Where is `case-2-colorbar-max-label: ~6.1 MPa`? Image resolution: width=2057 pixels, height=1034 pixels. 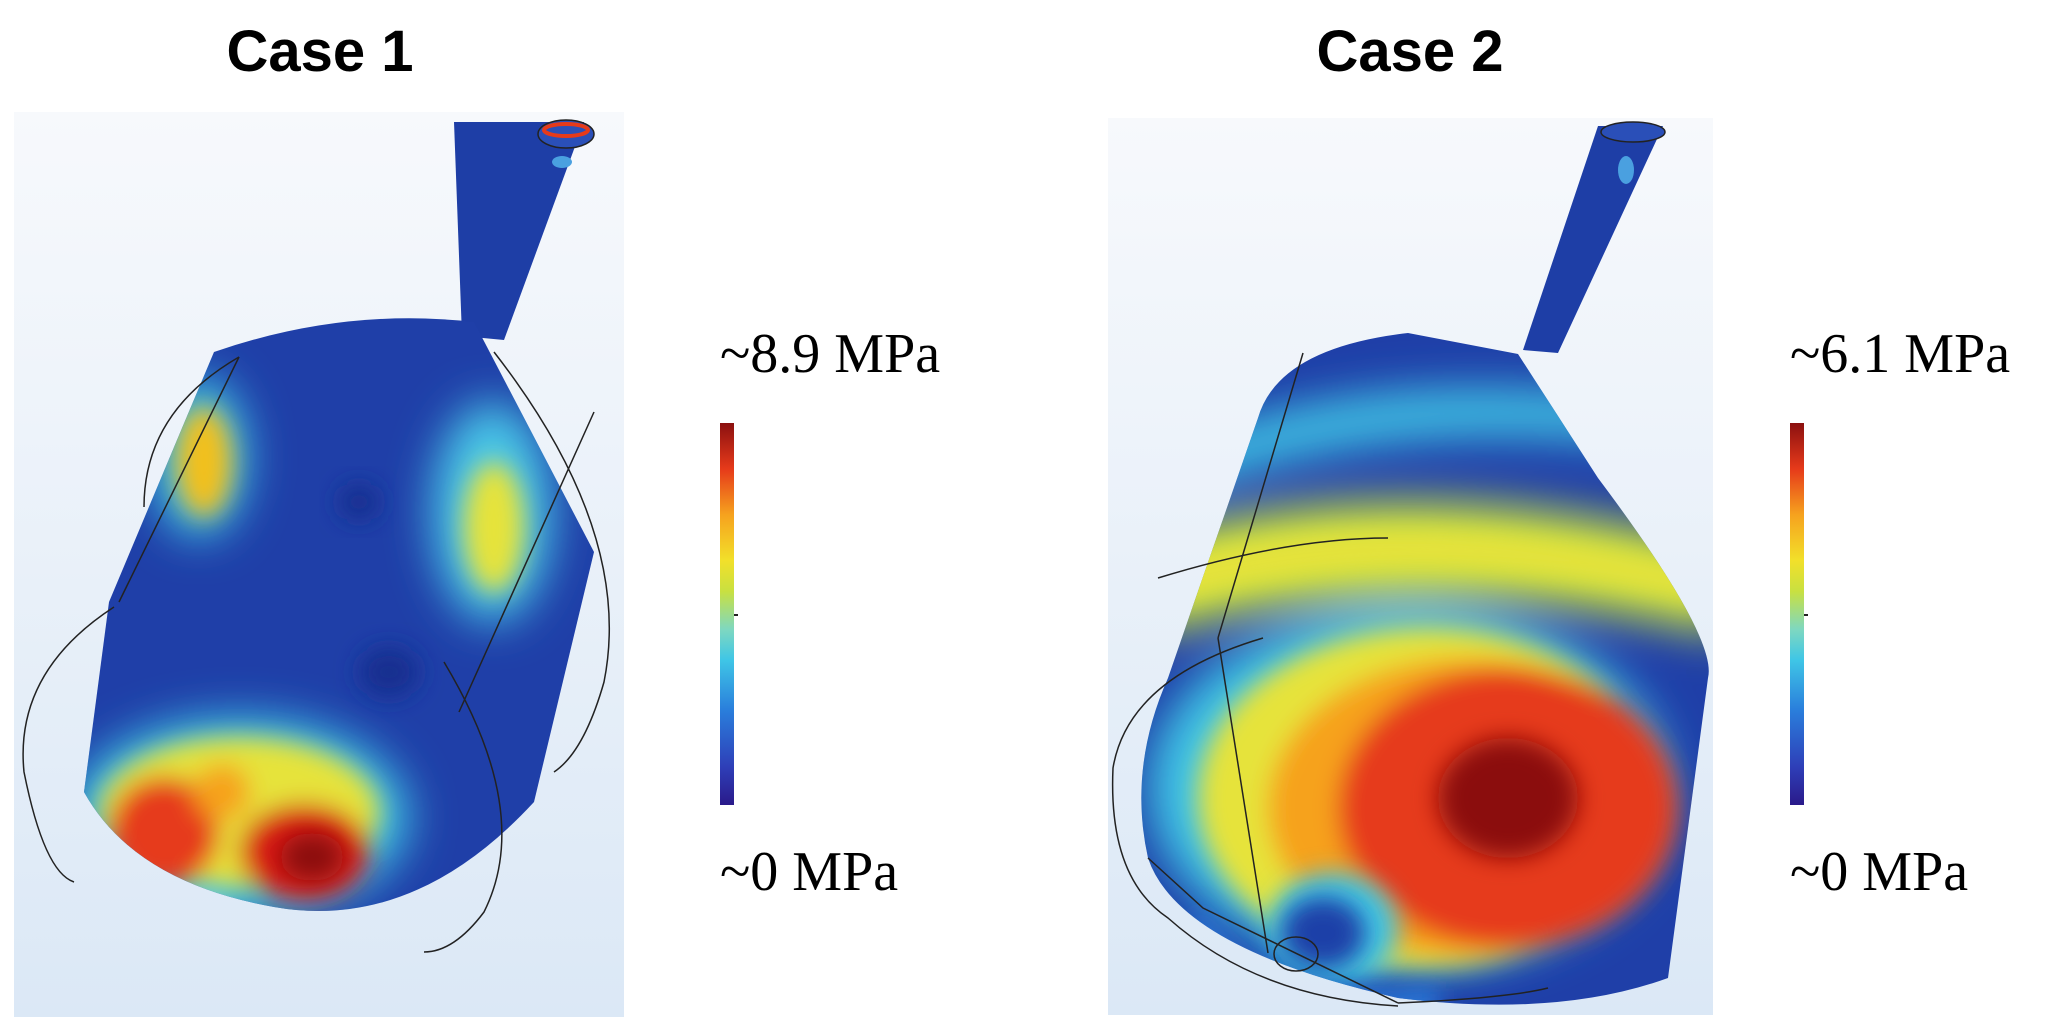 case-2-colorbar-max-label: ~6.1 MPa is located at coordinates (1900, 354).